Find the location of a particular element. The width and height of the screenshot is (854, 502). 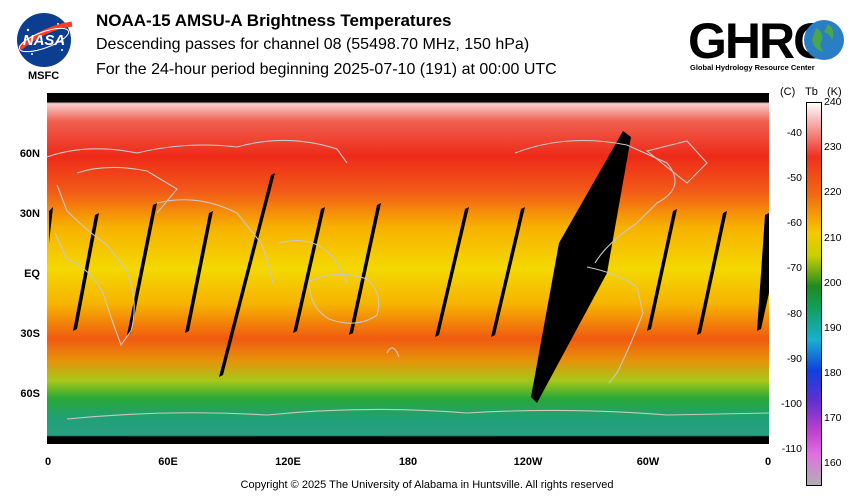

colorbar-header-tb: Tb is located at coordinates (811, 92).